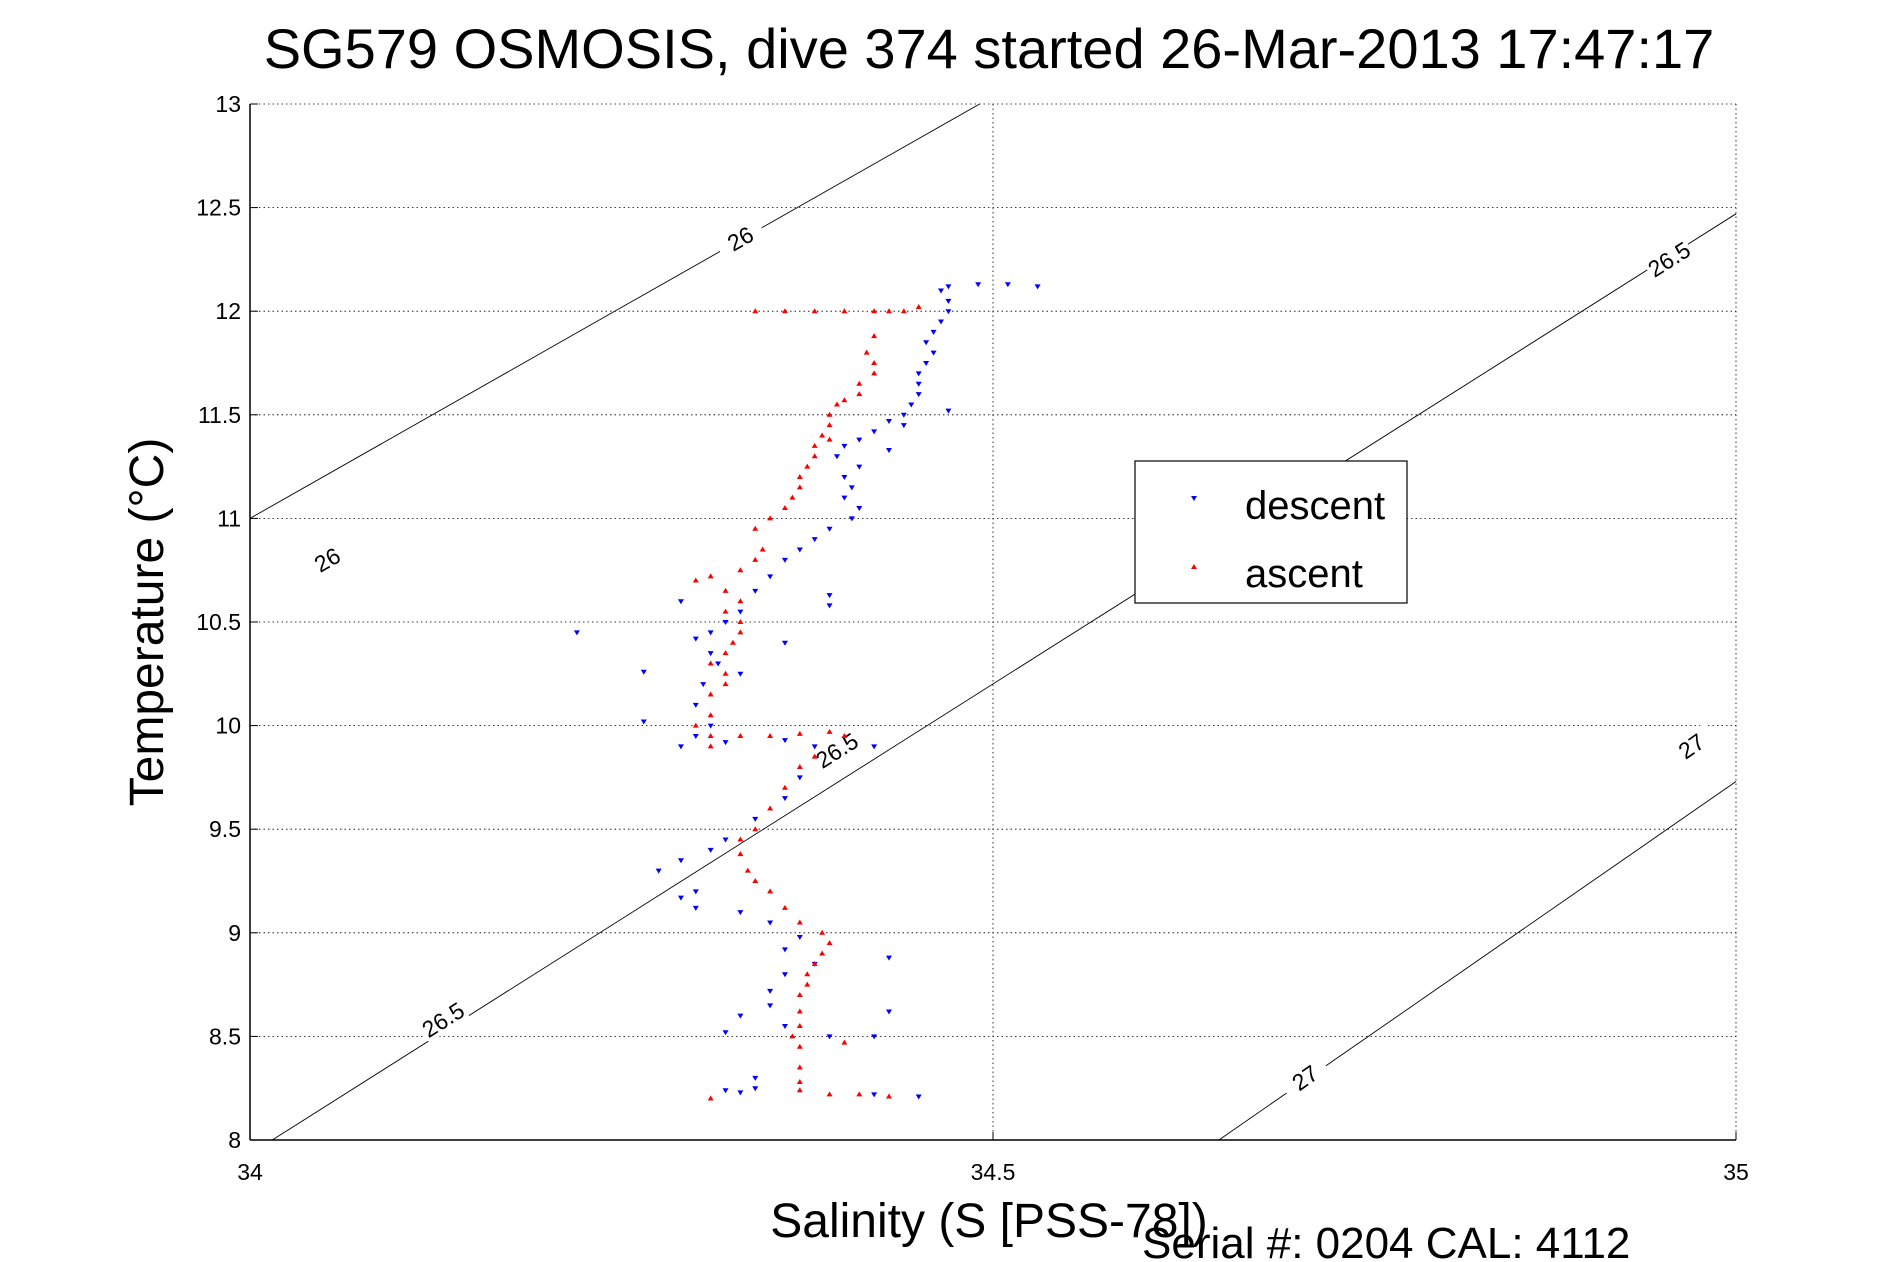 Image resolution: width=1891 pixels, height=1262 pixels. I want to click on y-tick-label: 13, so click(228, 104).